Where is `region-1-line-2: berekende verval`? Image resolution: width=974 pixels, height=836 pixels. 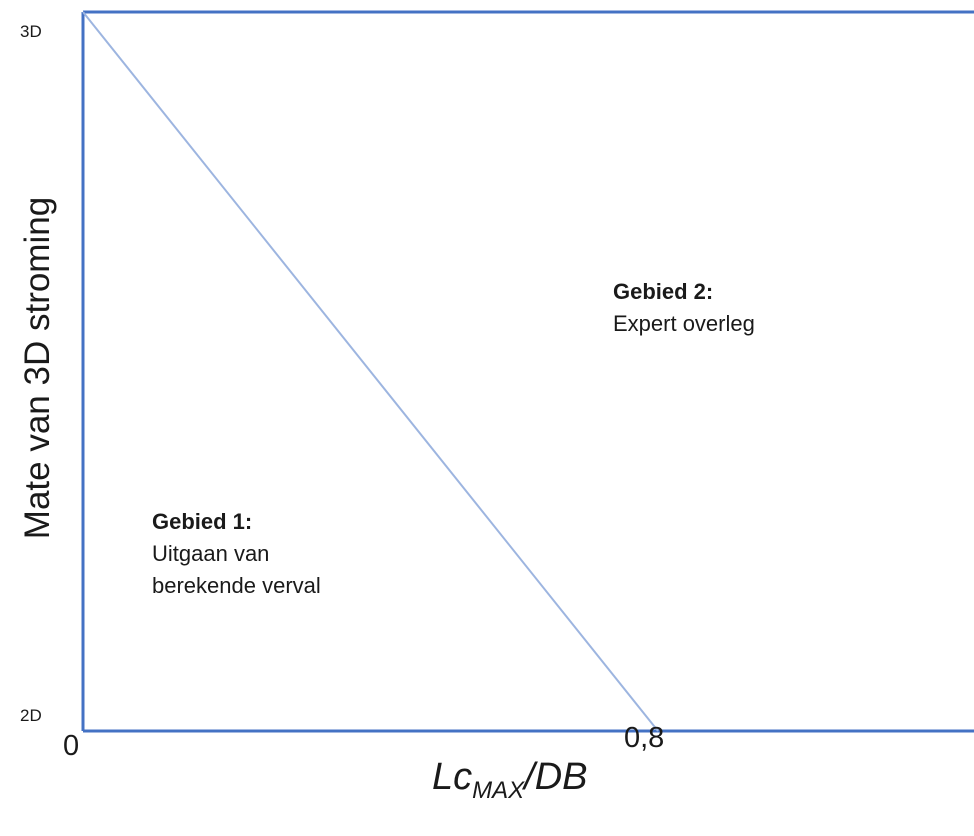
region-1-line-2: berekende verval is located at coordinates (236, 585).